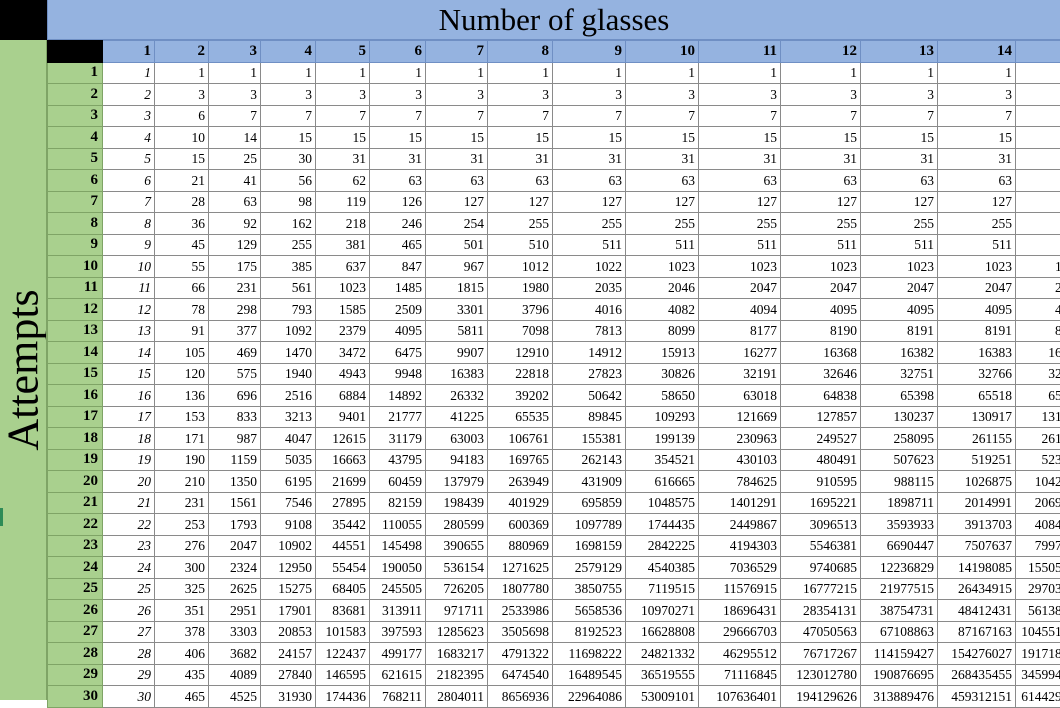 The image size is (1060, 708). Describe the element at coordinates (75, 95) in the screenshot. I see `row-header-2: 2` at that location.